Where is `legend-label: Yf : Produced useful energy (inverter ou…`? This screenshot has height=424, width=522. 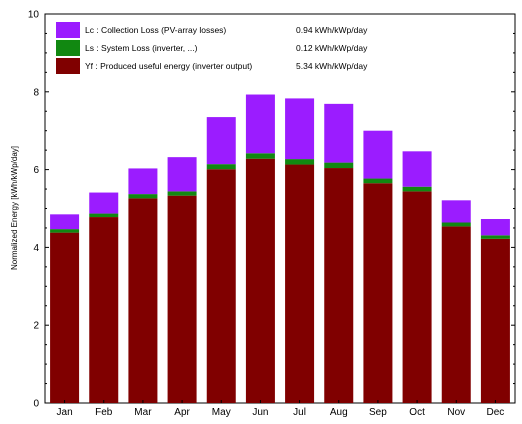
legend-label: Yf : Produced useful energy (inverter ou… is located at coordinates (168, 66).